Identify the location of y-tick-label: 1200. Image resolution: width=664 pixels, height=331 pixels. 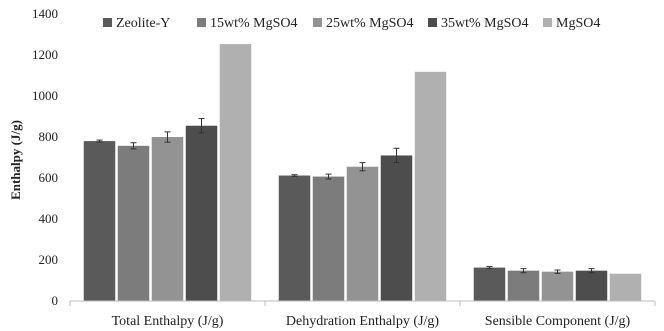
(45, 54).